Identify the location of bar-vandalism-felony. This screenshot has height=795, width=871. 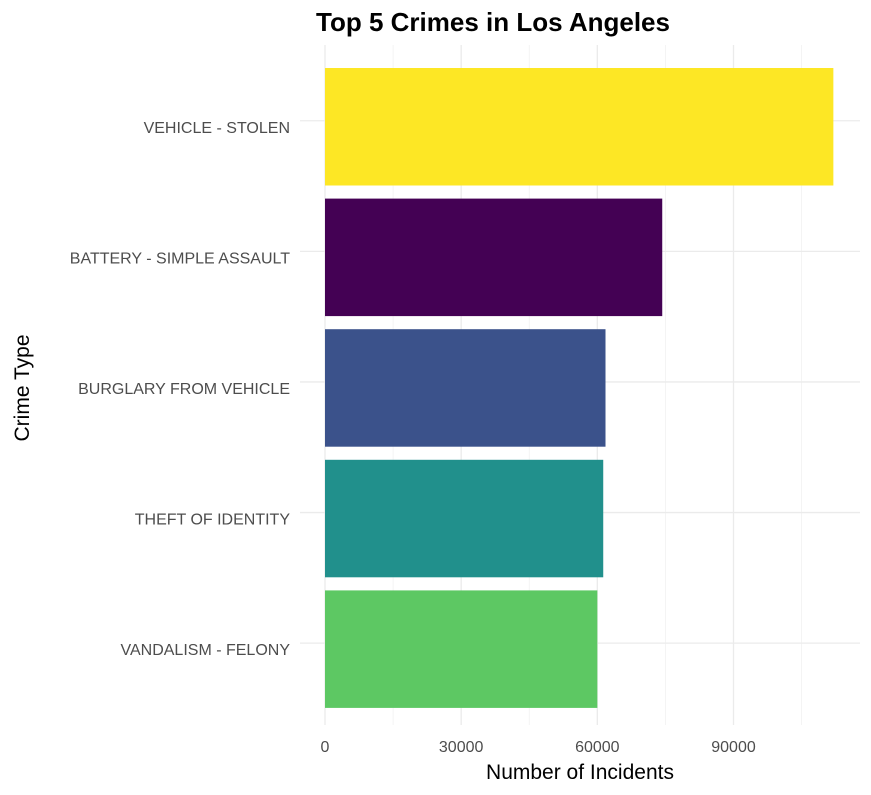
(461, 649).